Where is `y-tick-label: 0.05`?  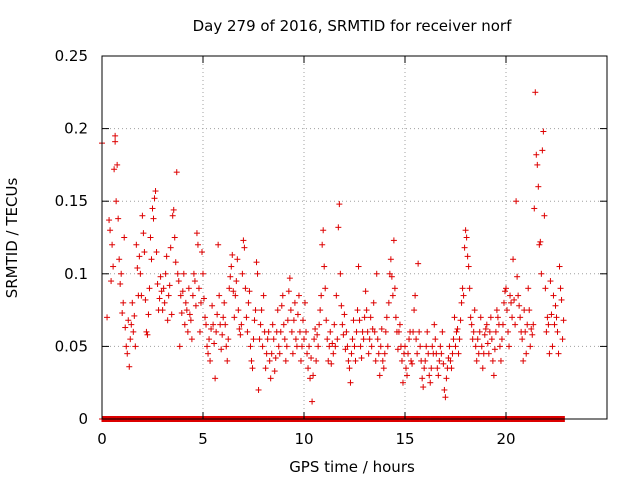 y-tick-label: 0.05 is located at coordinates (71, 346).